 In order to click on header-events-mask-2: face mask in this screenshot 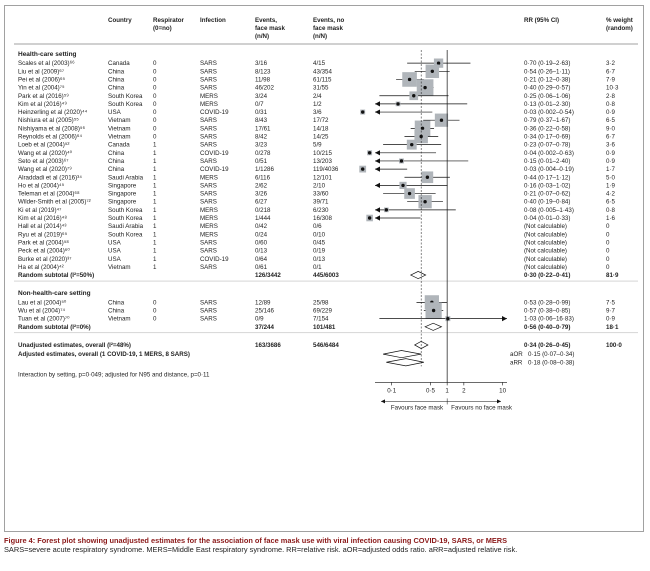, I will do `click(270, 28)`.